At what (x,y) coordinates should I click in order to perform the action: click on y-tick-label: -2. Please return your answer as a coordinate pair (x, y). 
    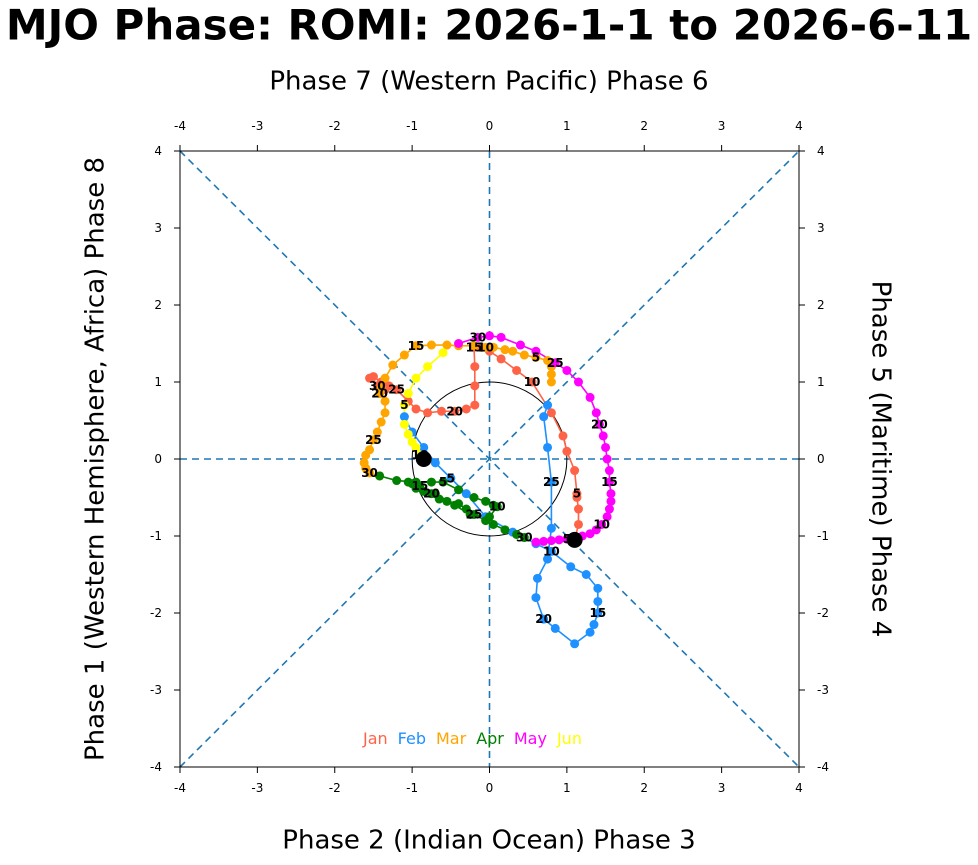
    Looking at the image, I should click on (156, 613).